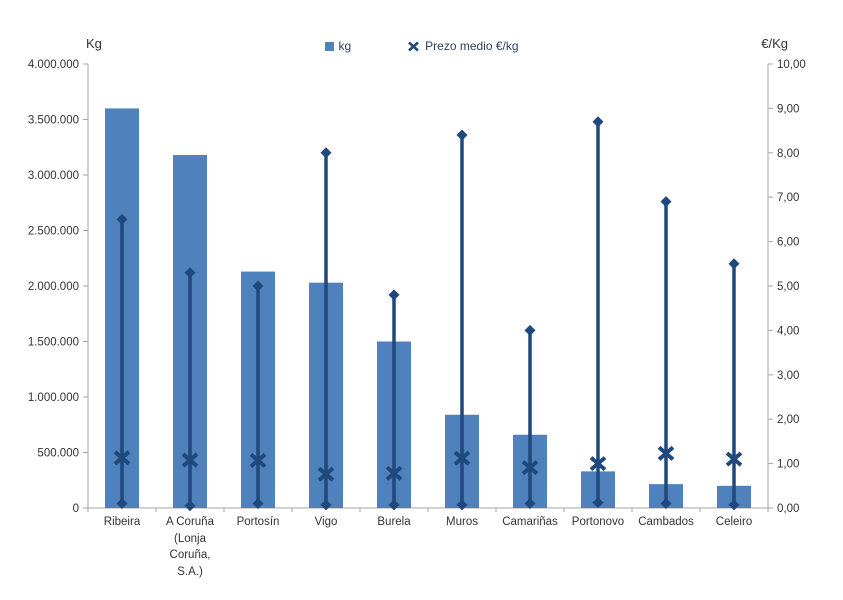  I want to click on right-axis-tick-label: 10,00, so click(791, 65).